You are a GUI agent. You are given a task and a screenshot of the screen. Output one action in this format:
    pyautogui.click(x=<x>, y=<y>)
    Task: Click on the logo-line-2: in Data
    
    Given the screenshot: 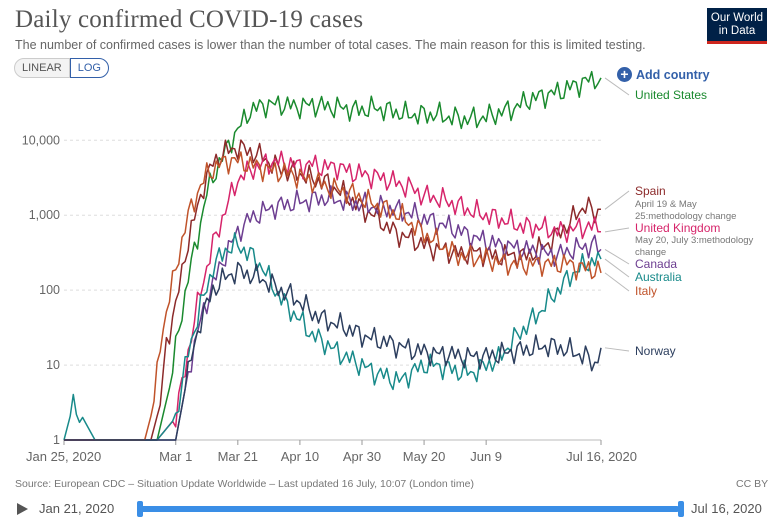 What is the action you would take?
    pyautogui.click(x=737, y=31)
    